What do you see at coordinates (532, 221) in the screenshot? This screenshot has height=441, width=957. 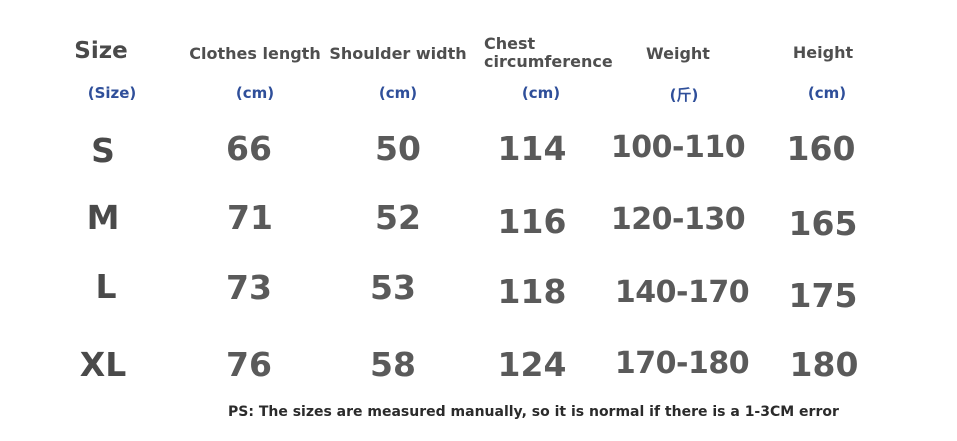 I see `row-m-chest: 116` at bounding box center [532, 221].